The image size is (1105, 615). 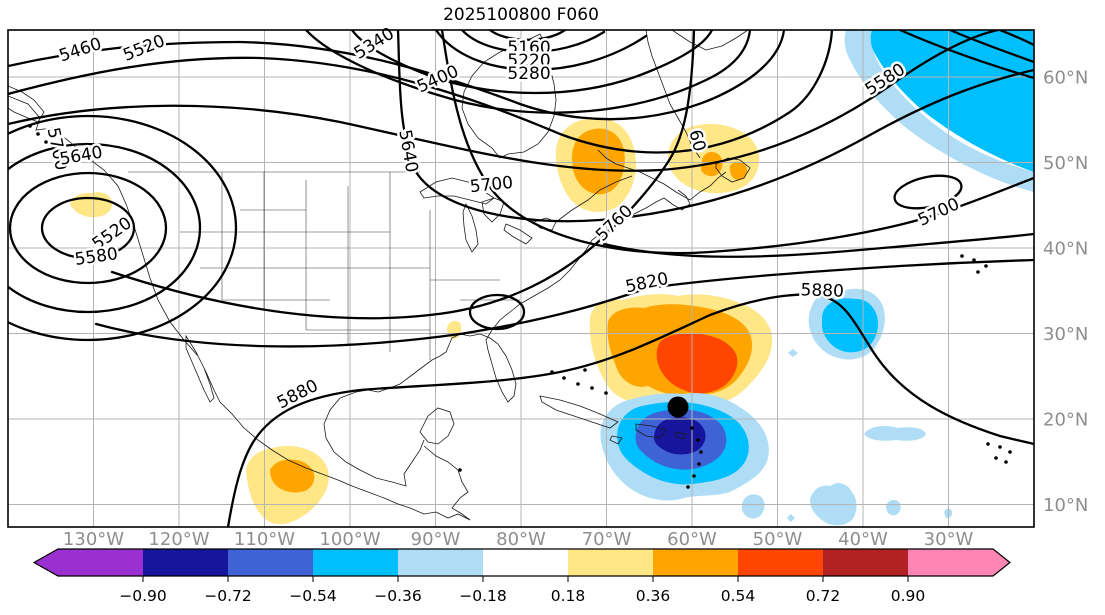 I want to click on colorbar-tick-label: 0.90, so click(x=908, y=596).